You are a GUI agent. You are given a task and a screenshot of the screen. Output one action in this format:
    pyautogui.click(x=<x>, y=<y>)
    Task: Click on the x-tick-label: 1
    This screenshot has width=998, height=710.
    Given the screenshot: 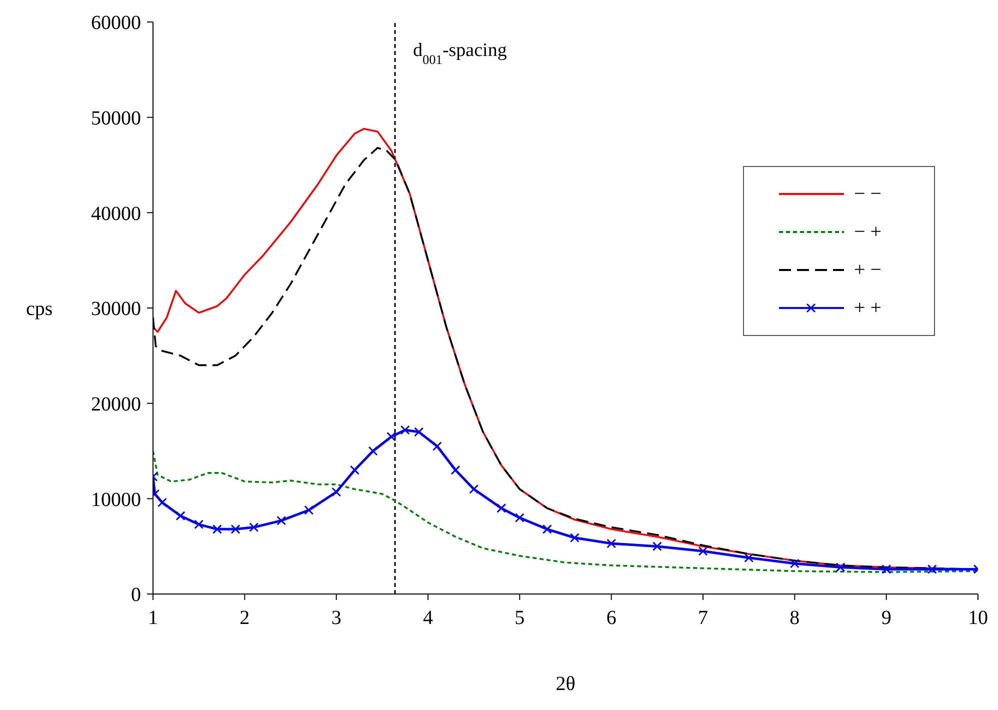 What is the action you would take?
    pyautogui.click(x=153, y=618)
    